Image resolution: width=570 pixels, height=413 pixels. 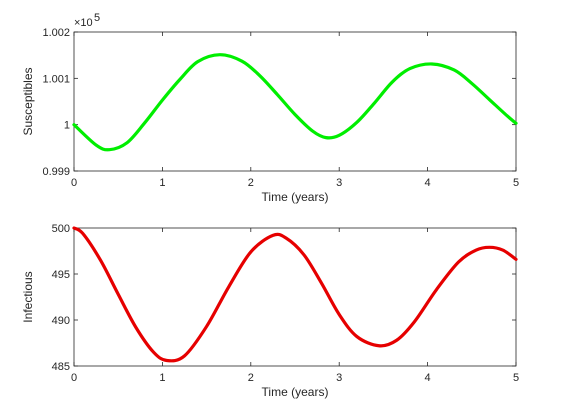 What do you see at coordinates (56, 79) in the screenshot?
I see `y-tick-label: 1.001` at bounding box center [56, 79].